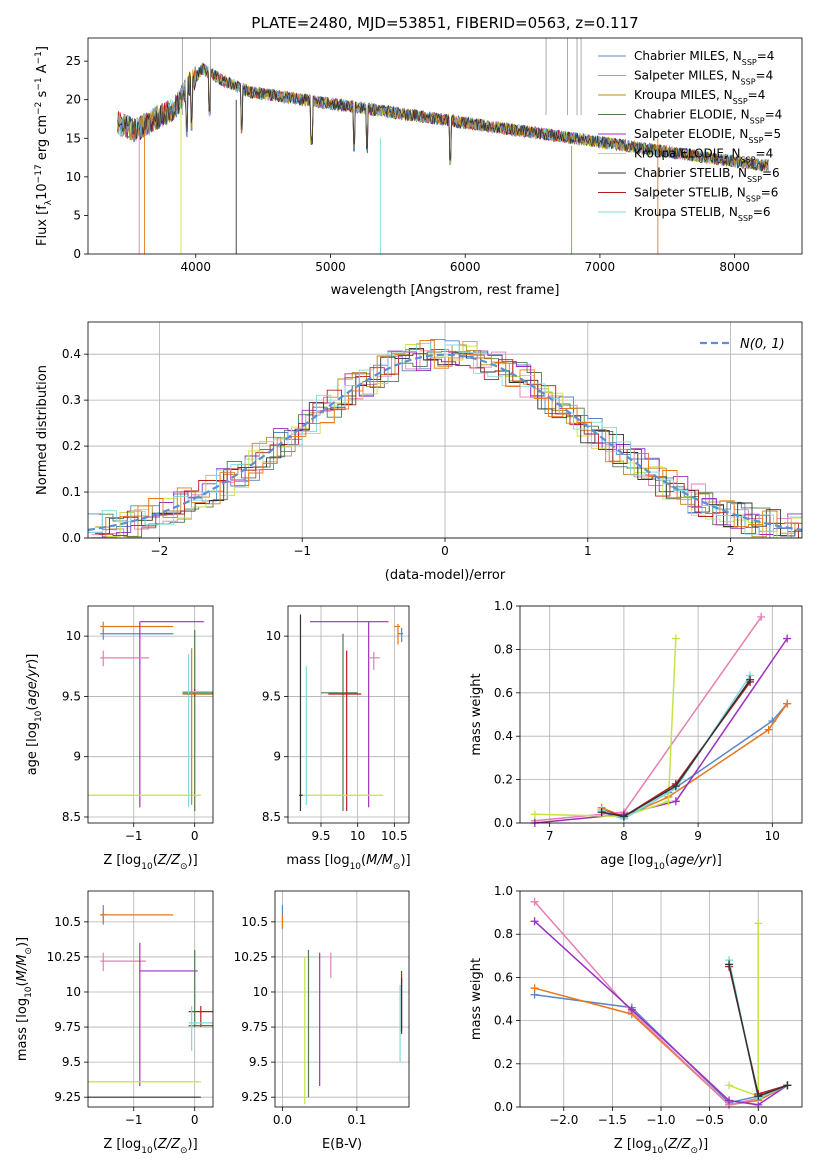 The width and height of the screenshot is (819, 1170). Describe the element at coordinates (73, 61) in the screenshot. I see `y-tick-label: 25` at that location.